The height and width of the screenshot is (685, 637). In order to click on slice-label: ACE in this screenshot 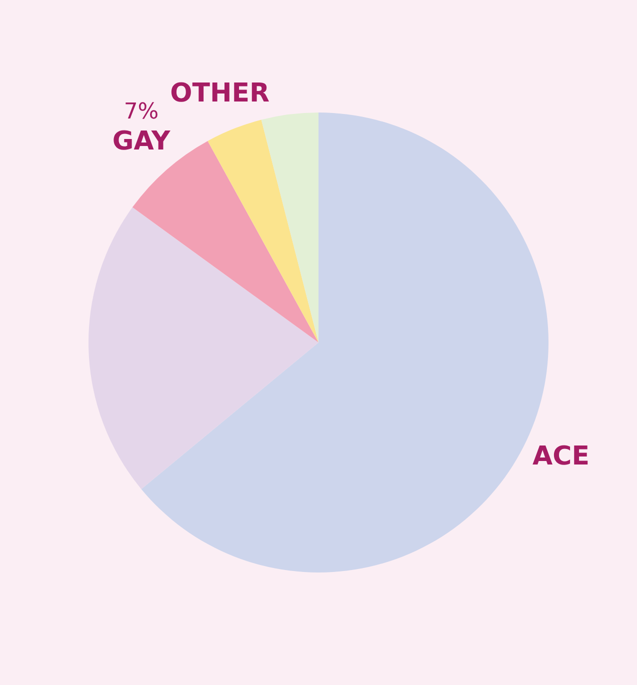, I will do `click(561, 457)`.